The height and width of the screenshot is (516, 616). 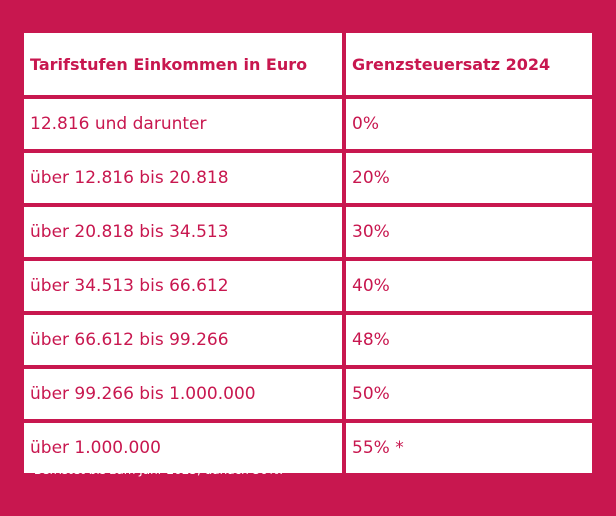 What do you see at coordinates (183, 64) in the screenshot?
I see `header-income-brackets: Tarifstufen Einkommen in Euro` at bounding box center [183, 64].